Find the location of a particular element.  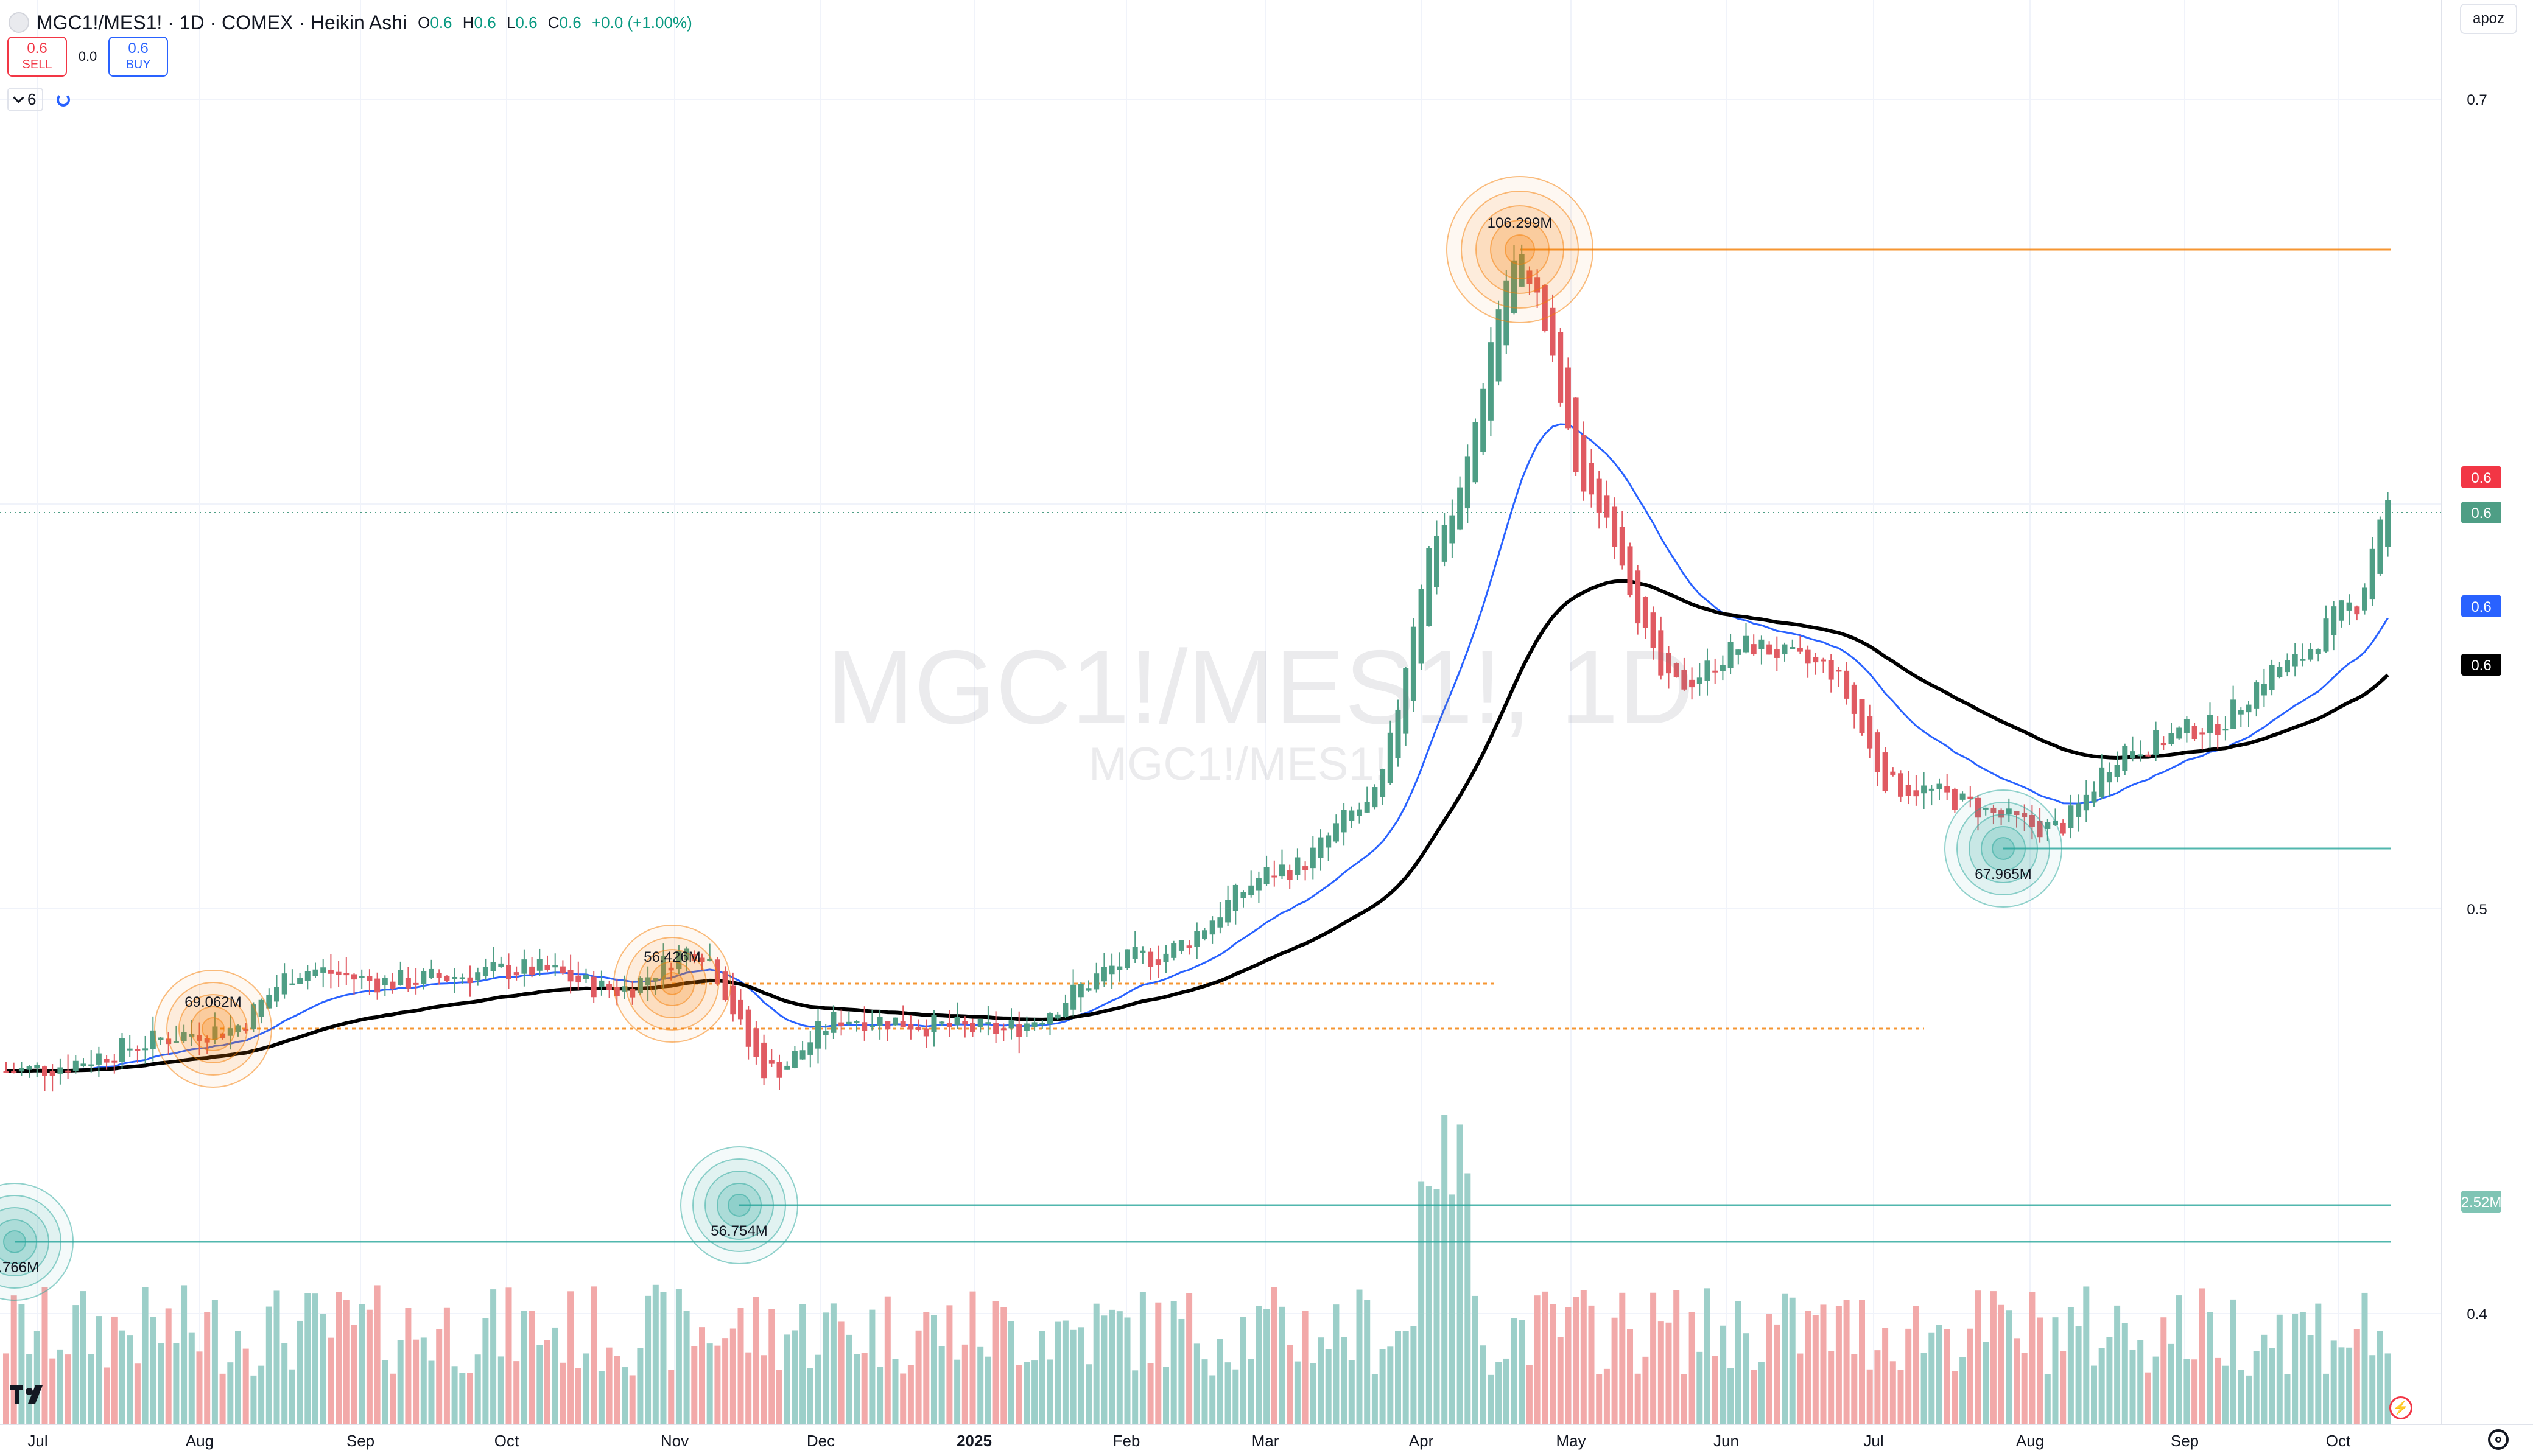

symbol-title: MGC1!/MES1! · 1D · COMEX · Heikin Ashi is located at coordinates (222, 22).